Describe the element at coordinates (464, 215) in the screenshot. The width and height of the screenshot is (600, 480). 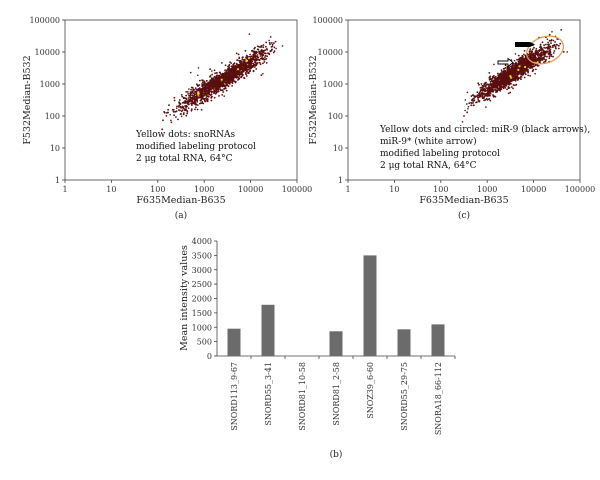
I see `panel-label-c: (c)` at that location.